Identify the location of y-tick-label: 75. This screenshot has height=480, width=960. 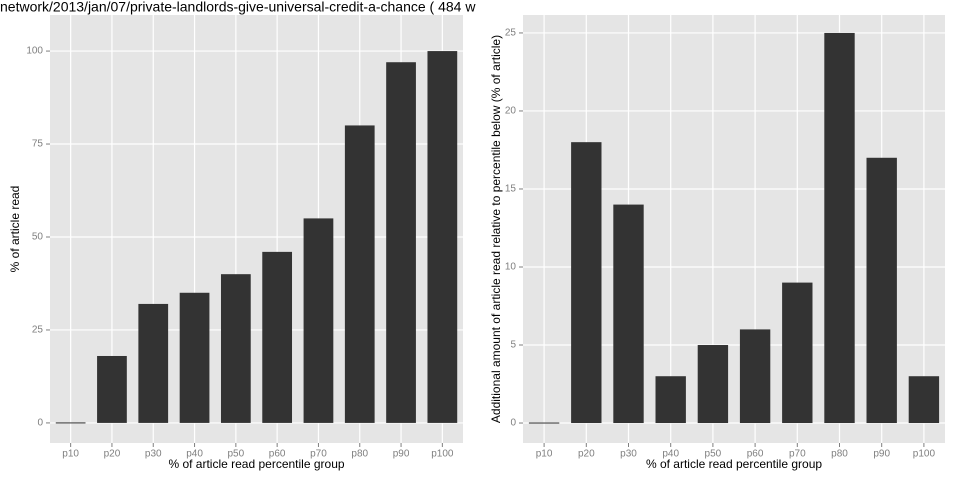
(38, 144).